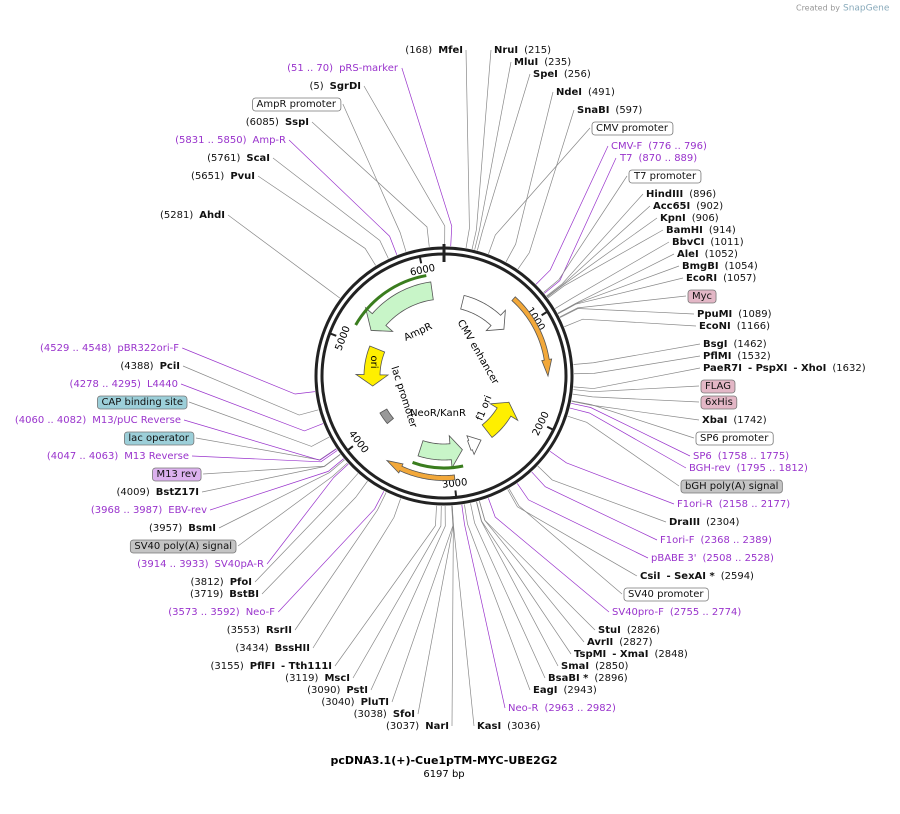 The width and height of the screenshot is (900, 814). What do you see at coordinates (716, 540) in the screenshot?
I see `primer-label: F1ori-F (2368 .. 2389)` at bounding box center [716, 540].